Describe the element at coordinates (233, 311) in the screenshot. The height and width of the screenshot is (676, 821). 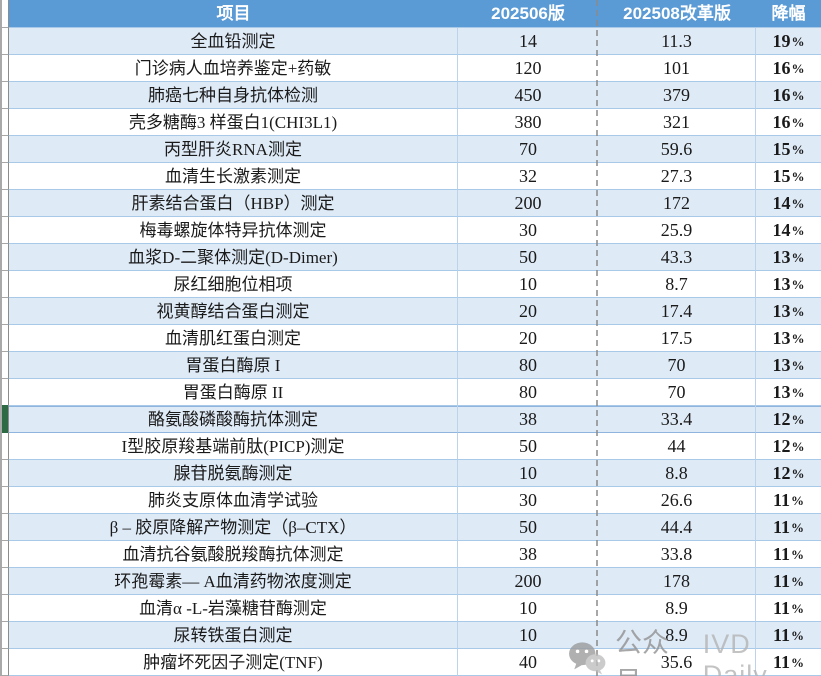
I see `cell-item-name: 视黄醇结合蛋白测定` at that location.